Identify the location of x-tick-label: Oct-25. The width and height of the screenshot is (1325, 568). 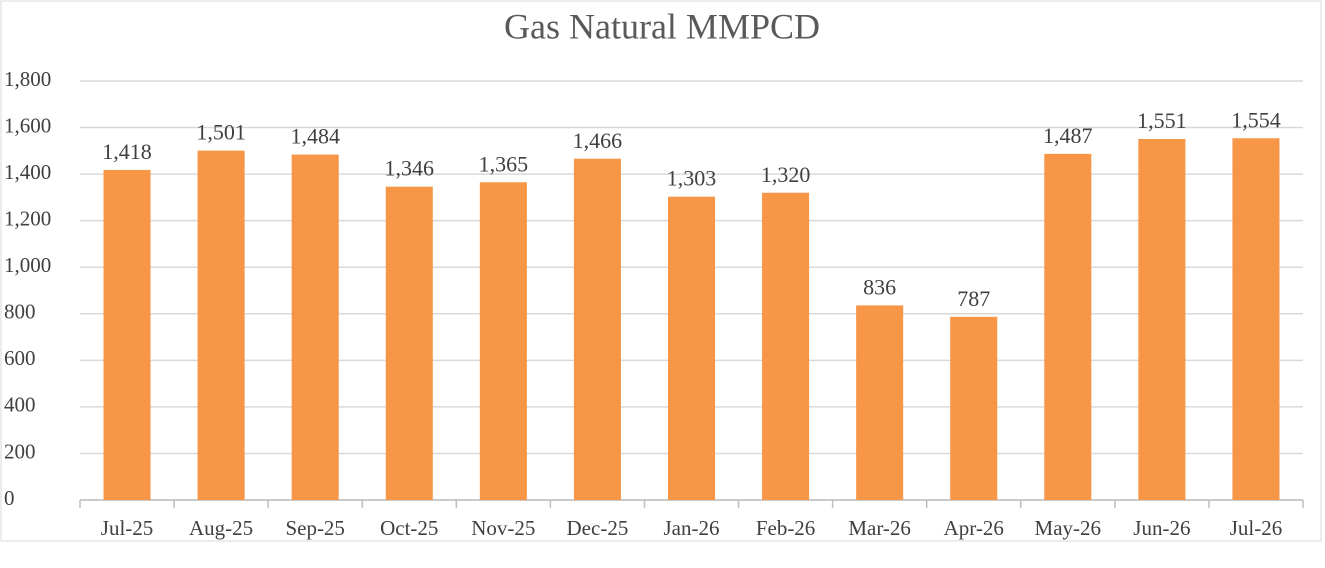
(409, 528).